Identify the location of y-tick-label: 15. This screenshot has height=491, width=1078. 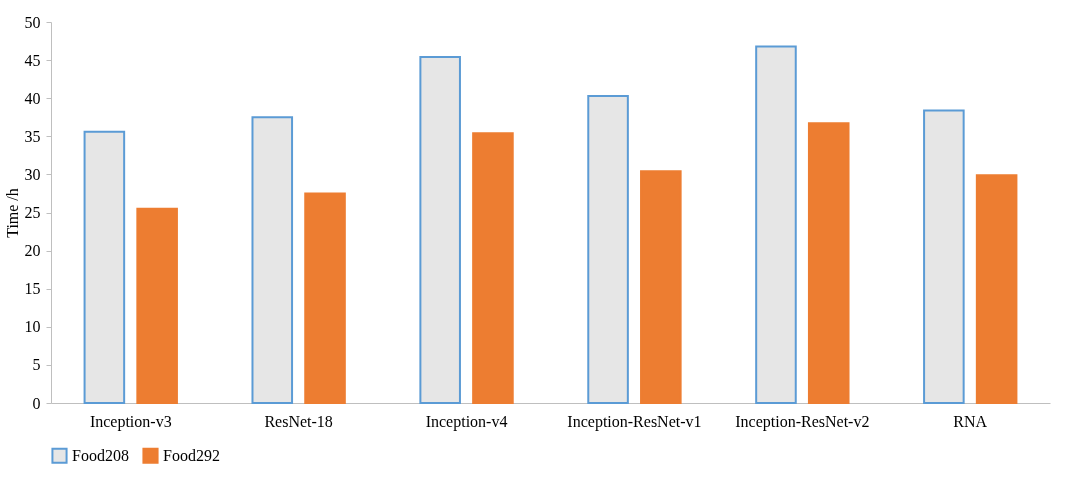
(32, 289).